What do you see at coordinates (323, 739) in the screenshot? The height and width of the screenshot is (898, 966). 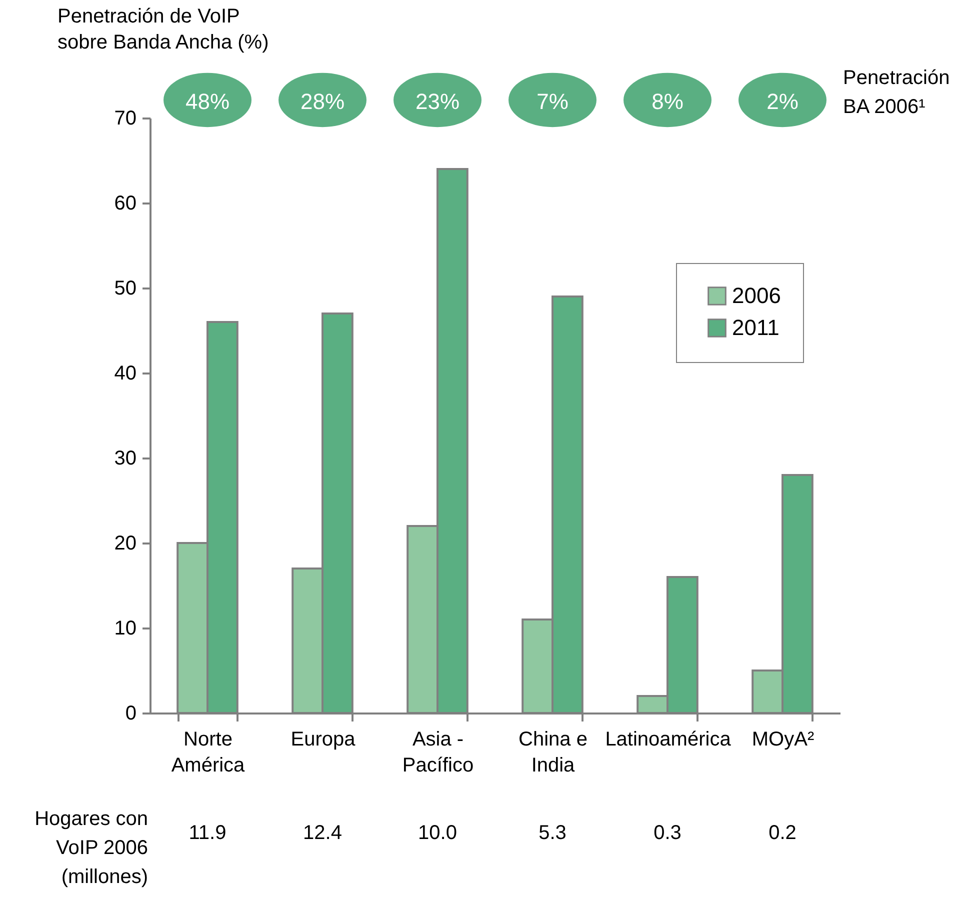 I see `x-tick-label: Europa` at bounding box center [323, 739].